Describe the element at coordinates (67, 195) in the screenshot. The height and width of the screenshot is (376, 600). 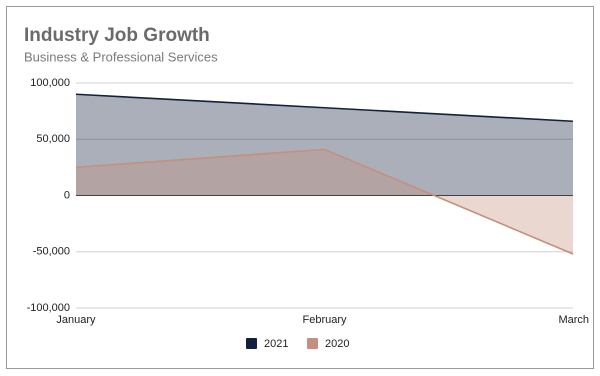
I see `y-tick-label: 0` at that location.